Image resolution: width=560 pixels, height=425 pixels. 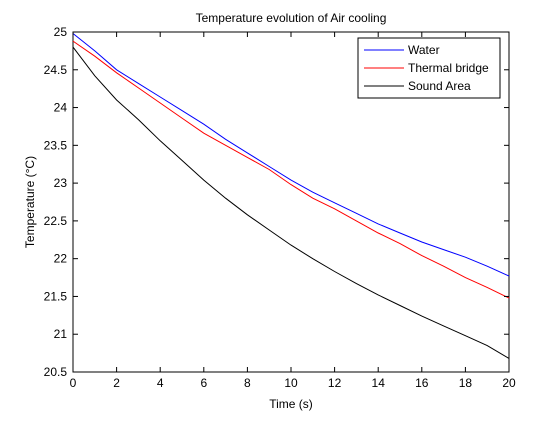 What do you see at coordinates (247, 383) in the screenshot?
I see `x-tick-label: 8` at bounding box center [247, 383].